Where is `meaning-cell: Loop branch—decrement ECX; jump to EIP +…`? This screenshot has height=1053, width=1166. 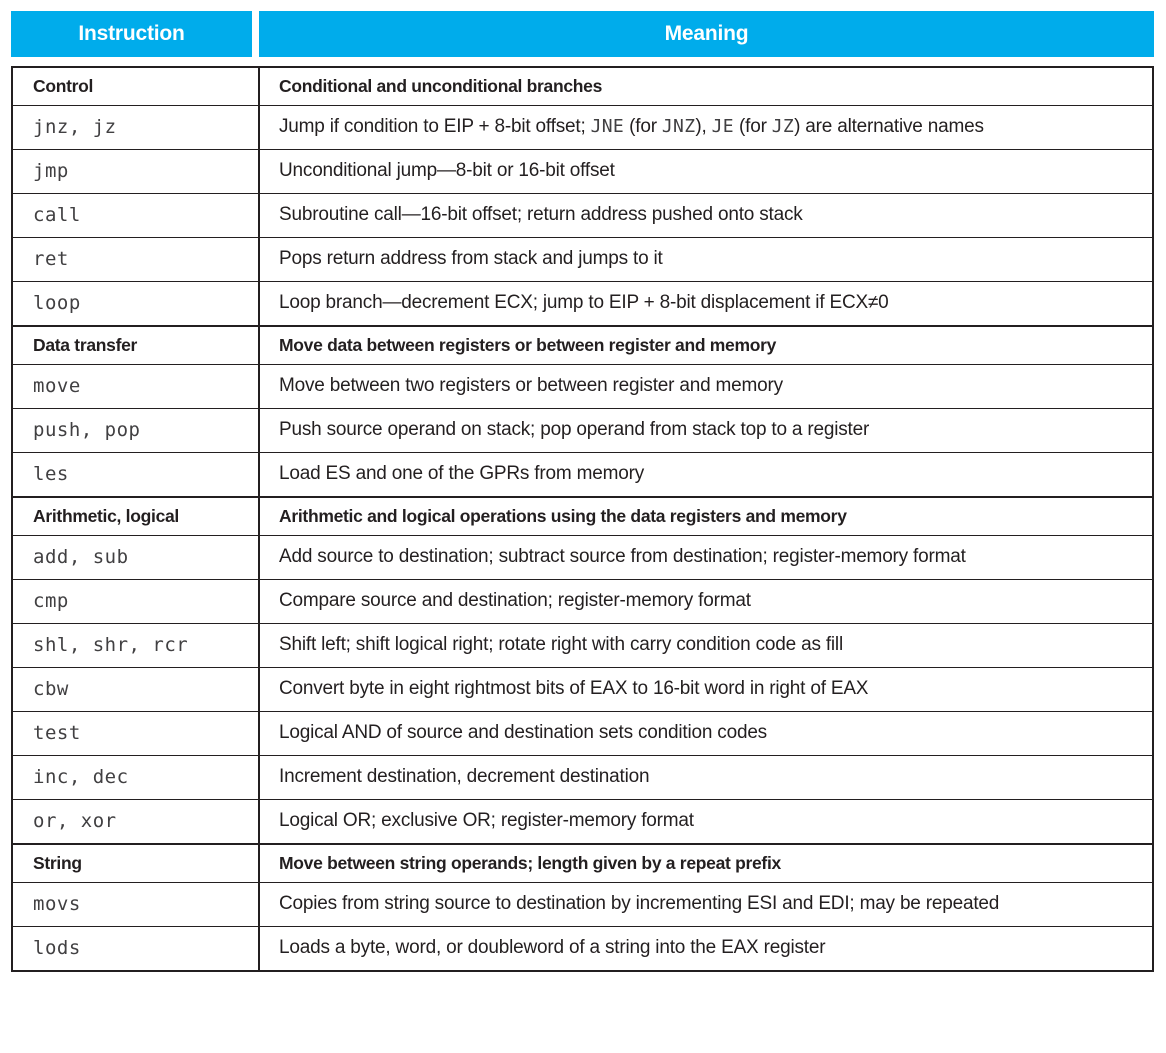
meaning-cell: Loop branch—decrement ECX; jump to EIP +… is located at coordinates (706, 303).